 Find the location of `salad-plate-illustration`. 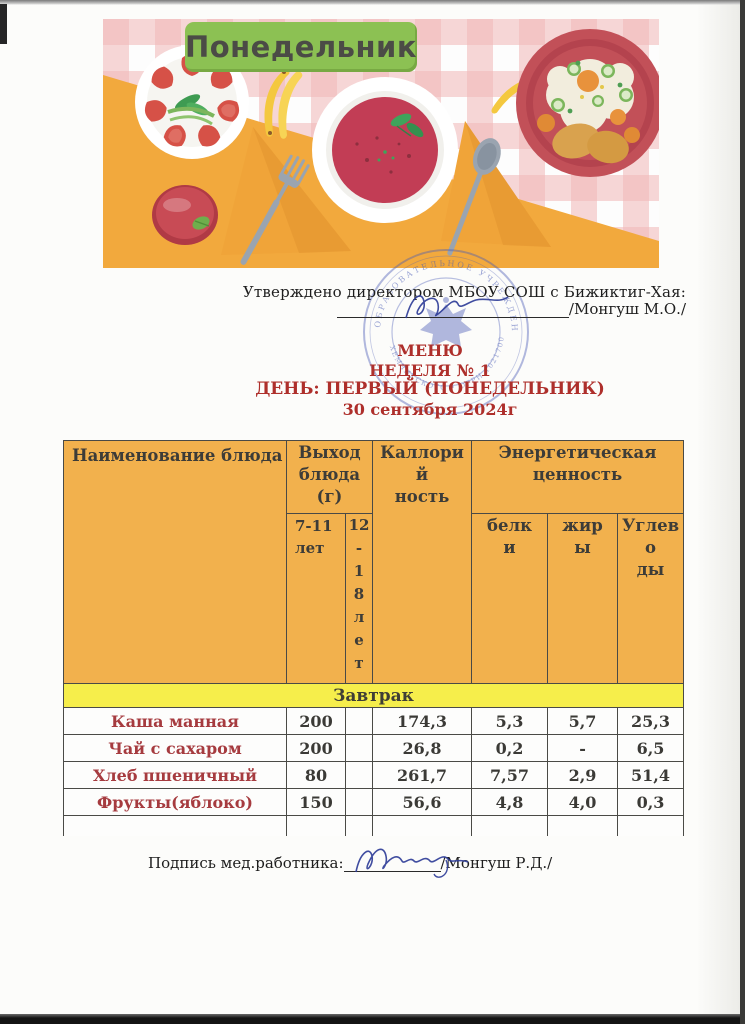

salad-plate-illustration is located at coordinates (587, 103).